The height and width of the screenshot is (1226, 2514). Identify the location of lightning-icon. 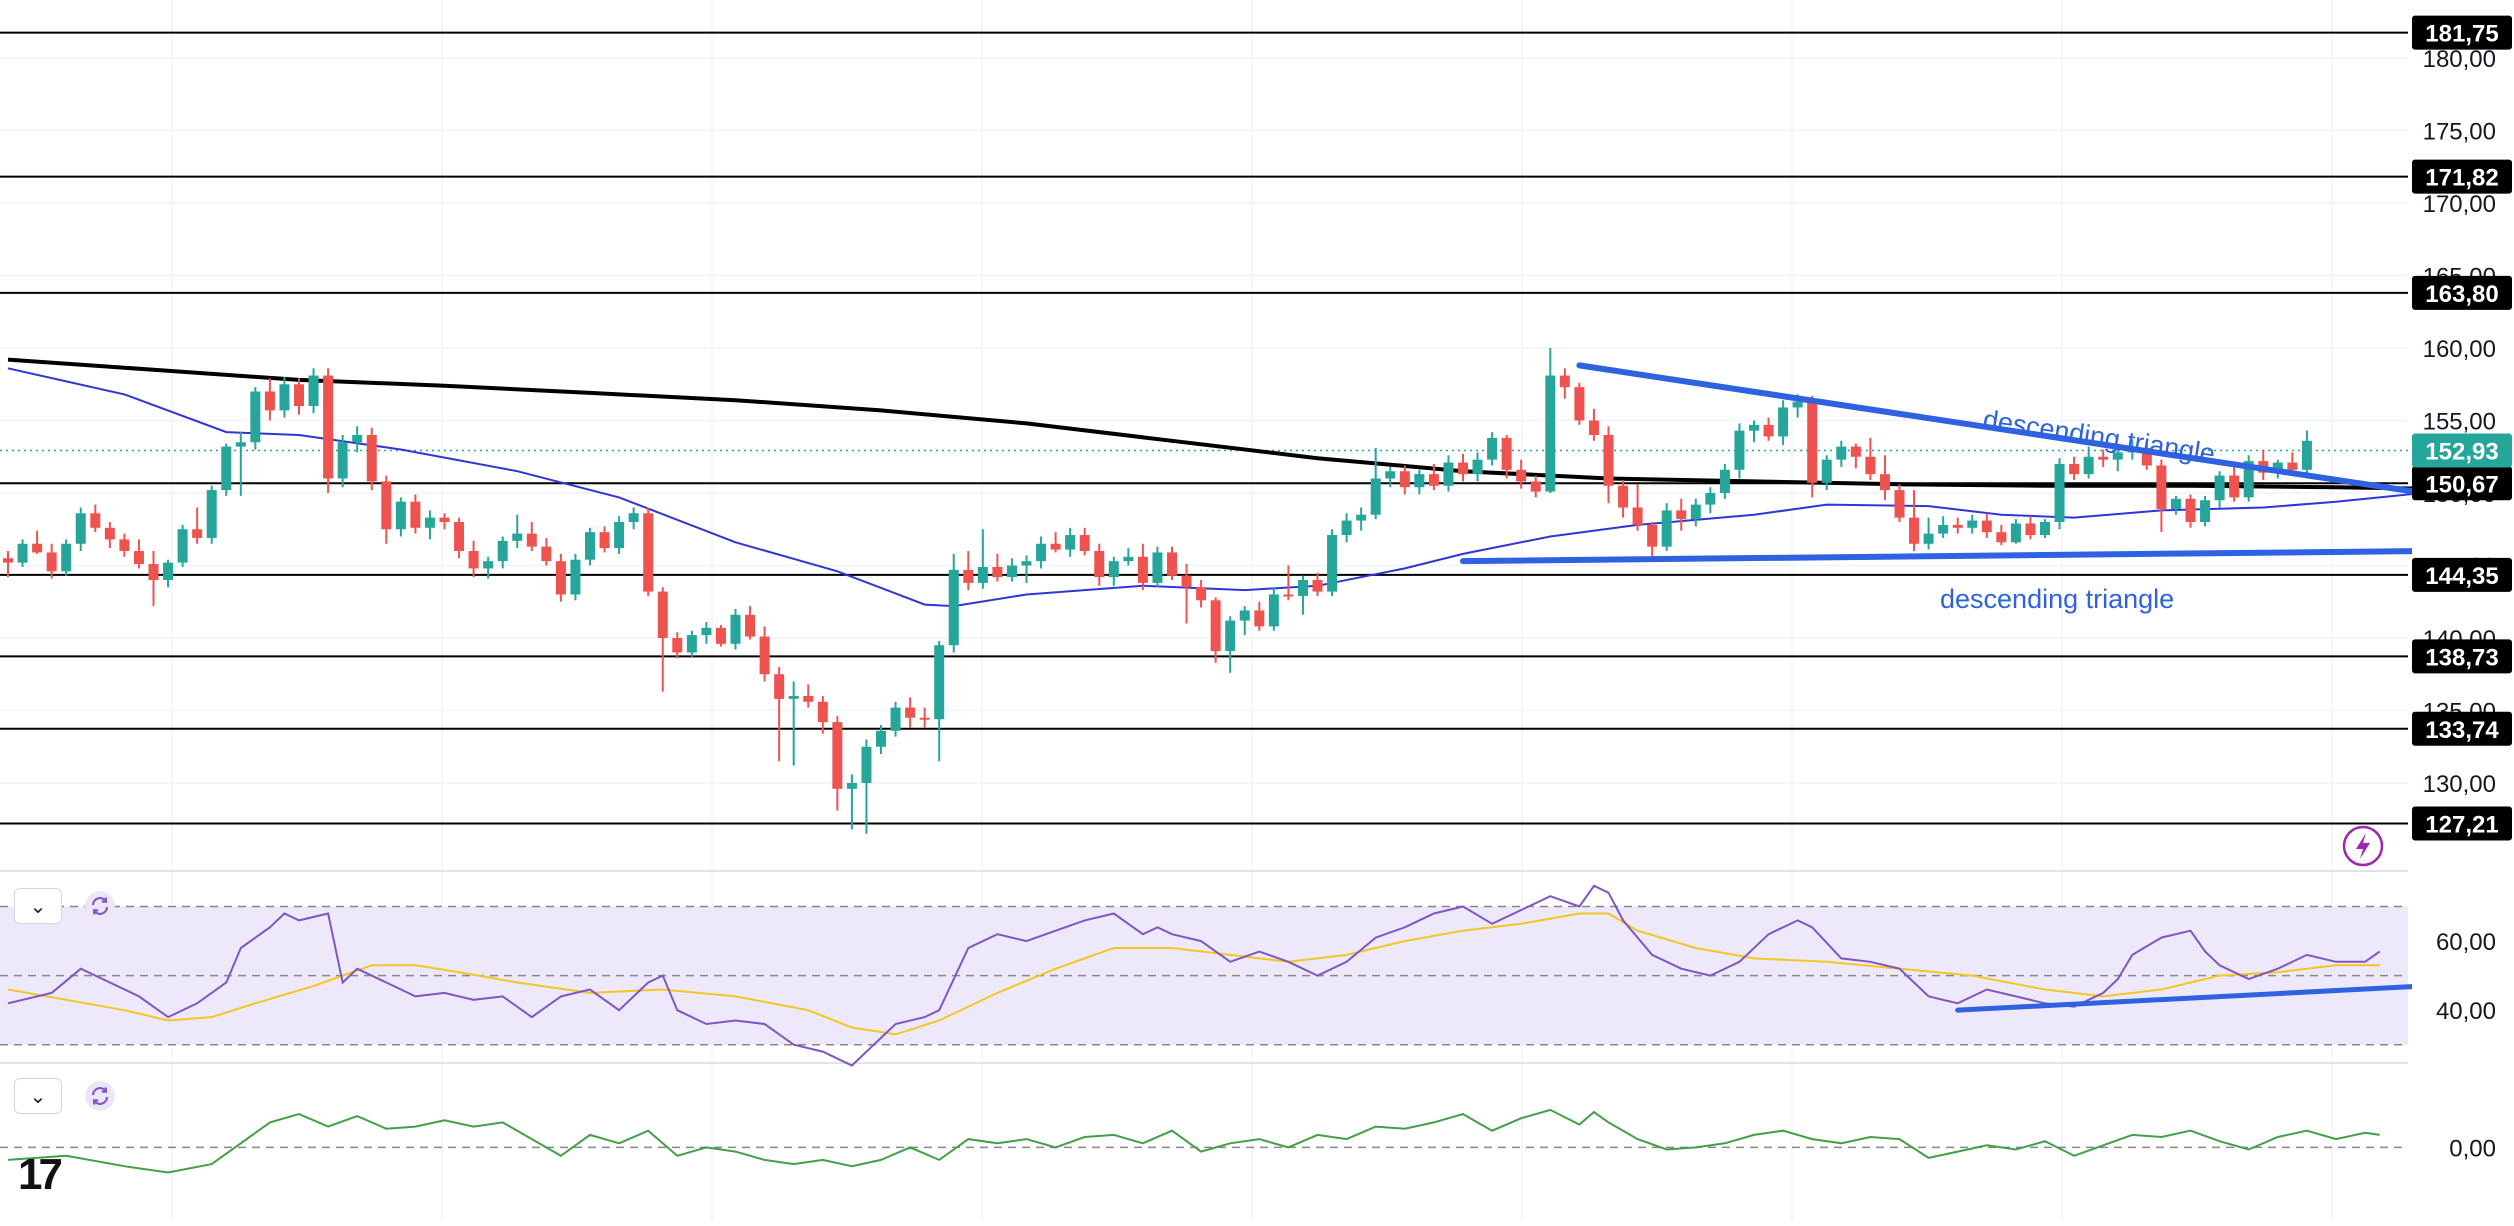
(2363, 846).